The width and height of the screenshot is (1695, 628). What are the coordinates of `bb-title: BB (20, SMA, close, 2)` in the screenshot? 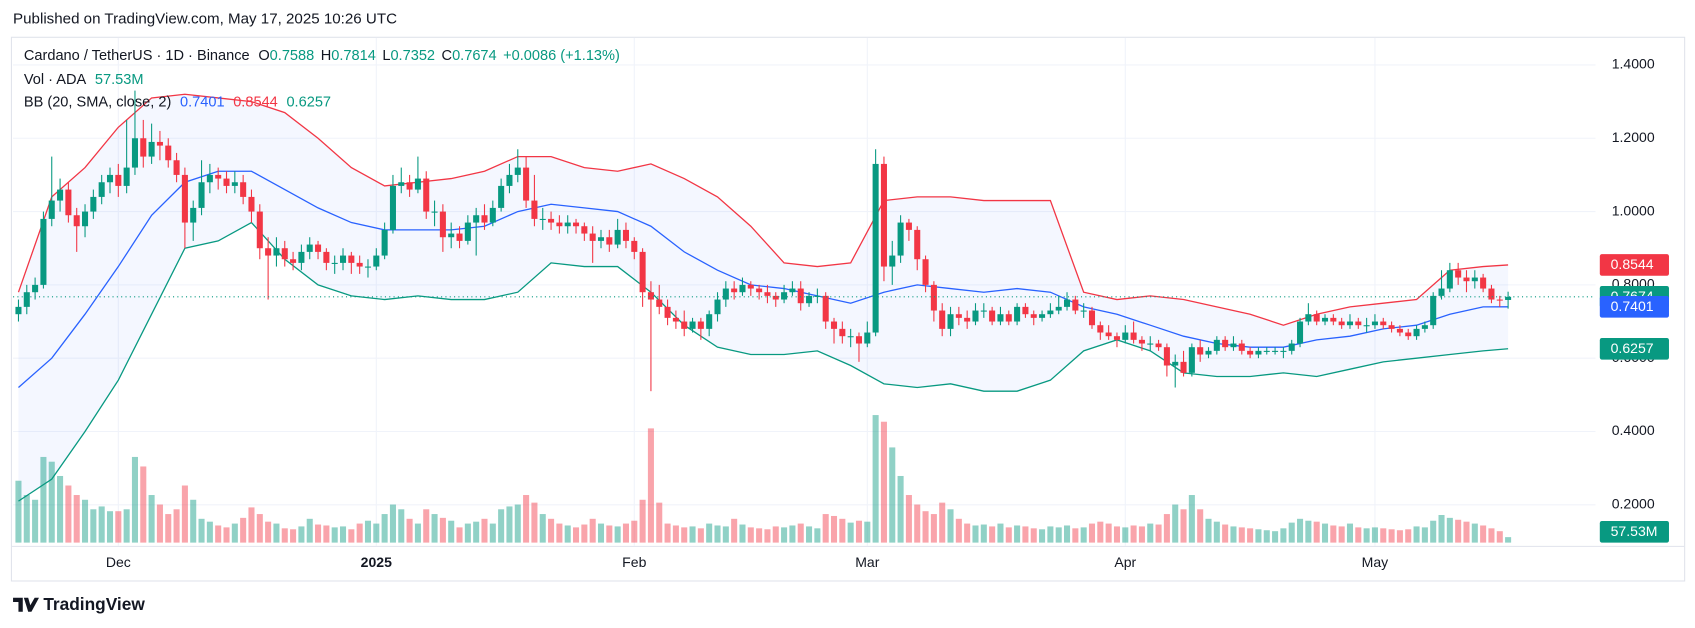 It's located at (97, 103).